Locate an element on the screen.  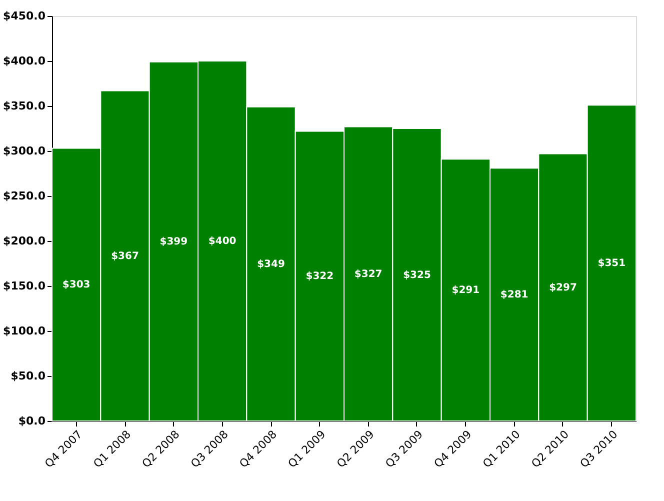
y-tick-label: $450.0 is located at coordinates (24, 16).